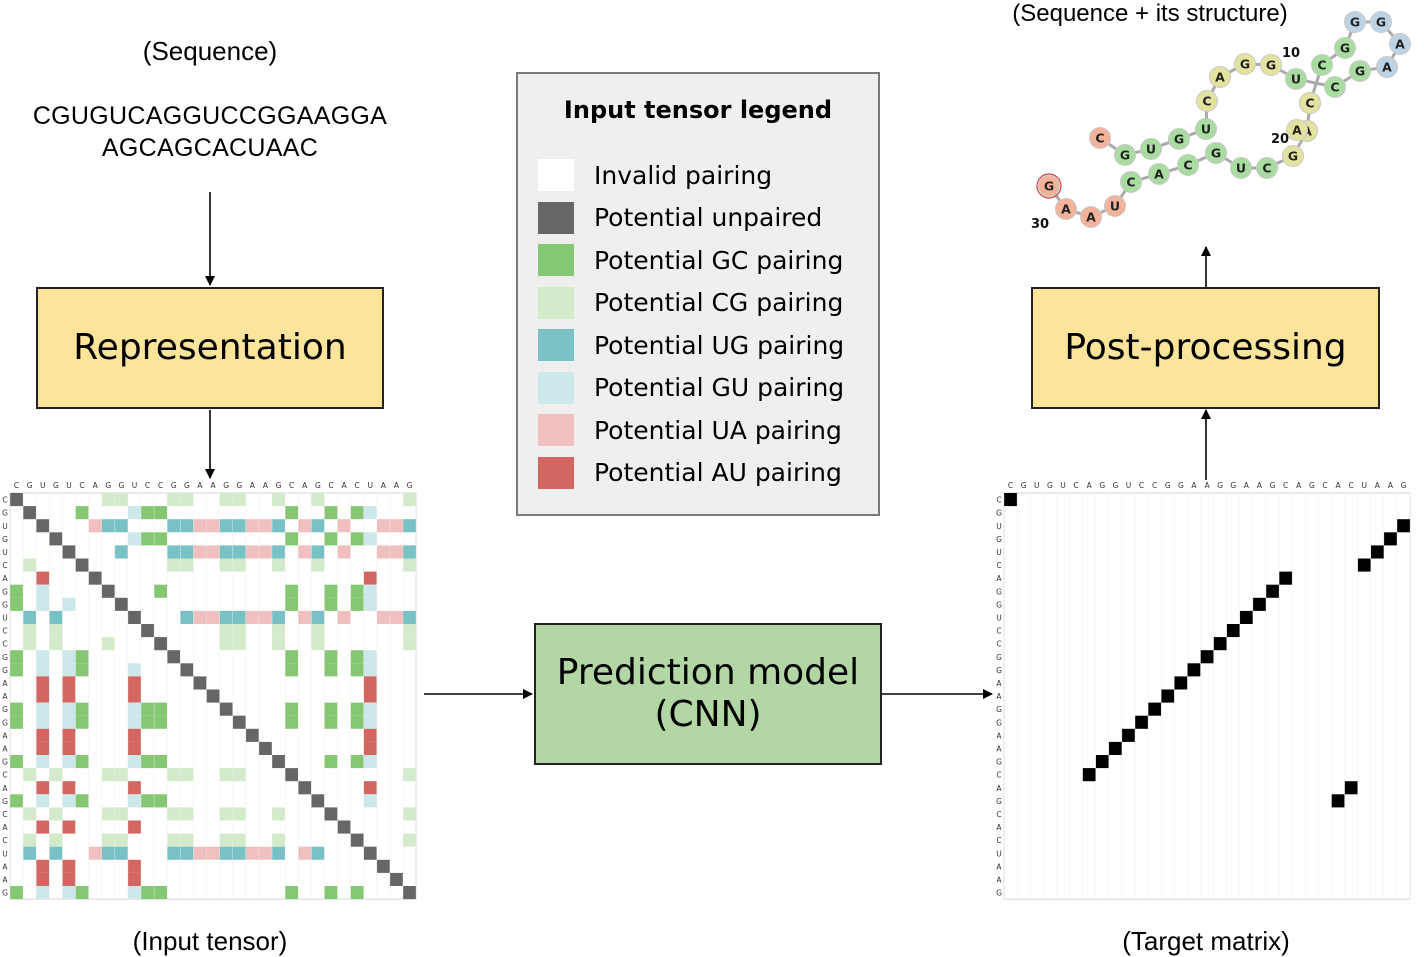 Image resolution: width=1424 pixels, height=957 pixels. What do you see at coordinates (719, 302) in the screenshot?
I see `legend-label: Potential CG pairing` at bounding box center [719, 302].